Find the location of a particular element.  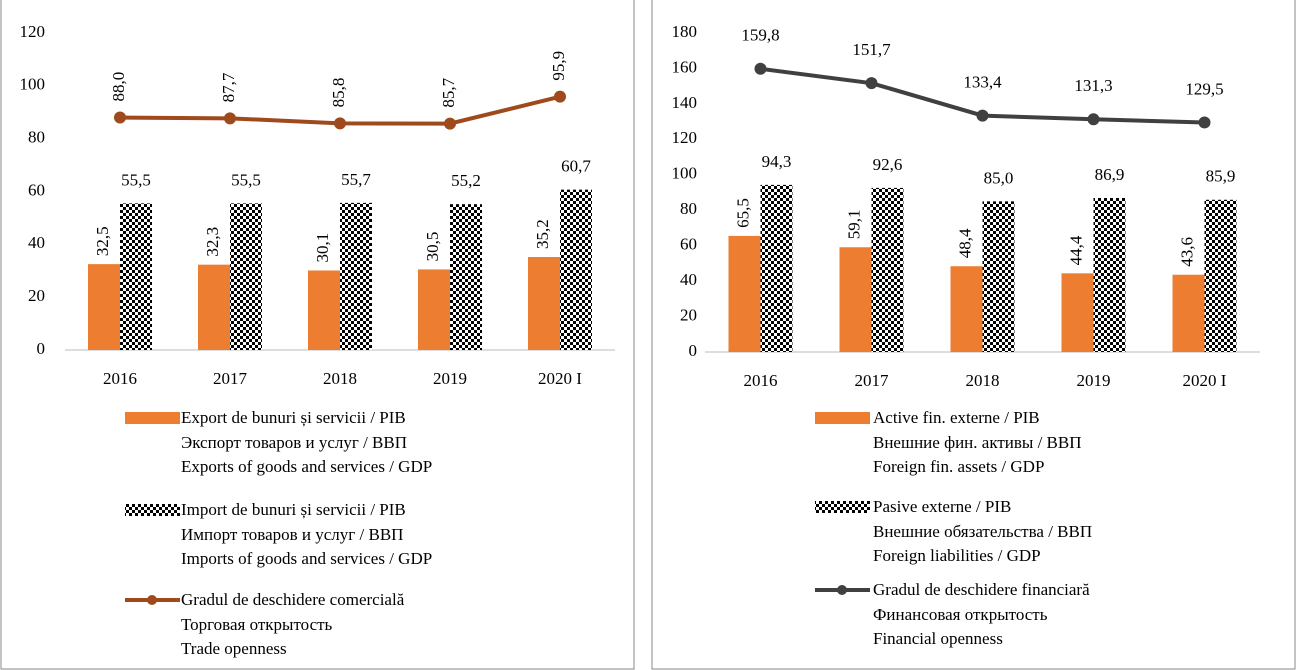

data-label: 43,6 is located at coordinates (1186, 252).